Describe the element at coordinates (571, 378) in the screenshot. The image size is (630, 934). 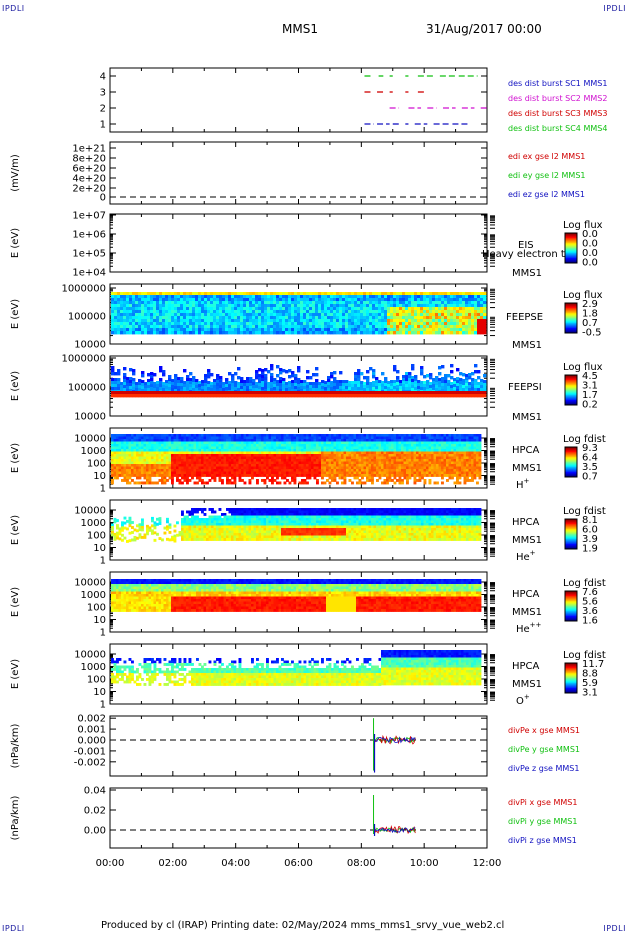
I see `colorbar-cell` at that location.